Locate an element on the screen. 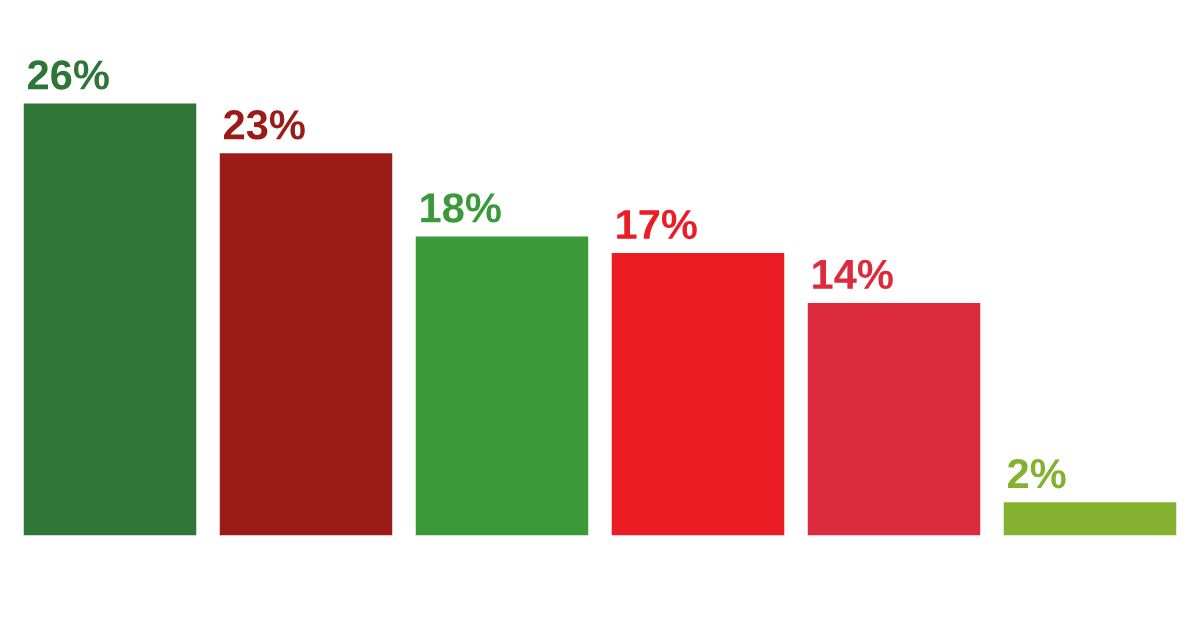  data-label: 26% is located at coordinates (68, 75).